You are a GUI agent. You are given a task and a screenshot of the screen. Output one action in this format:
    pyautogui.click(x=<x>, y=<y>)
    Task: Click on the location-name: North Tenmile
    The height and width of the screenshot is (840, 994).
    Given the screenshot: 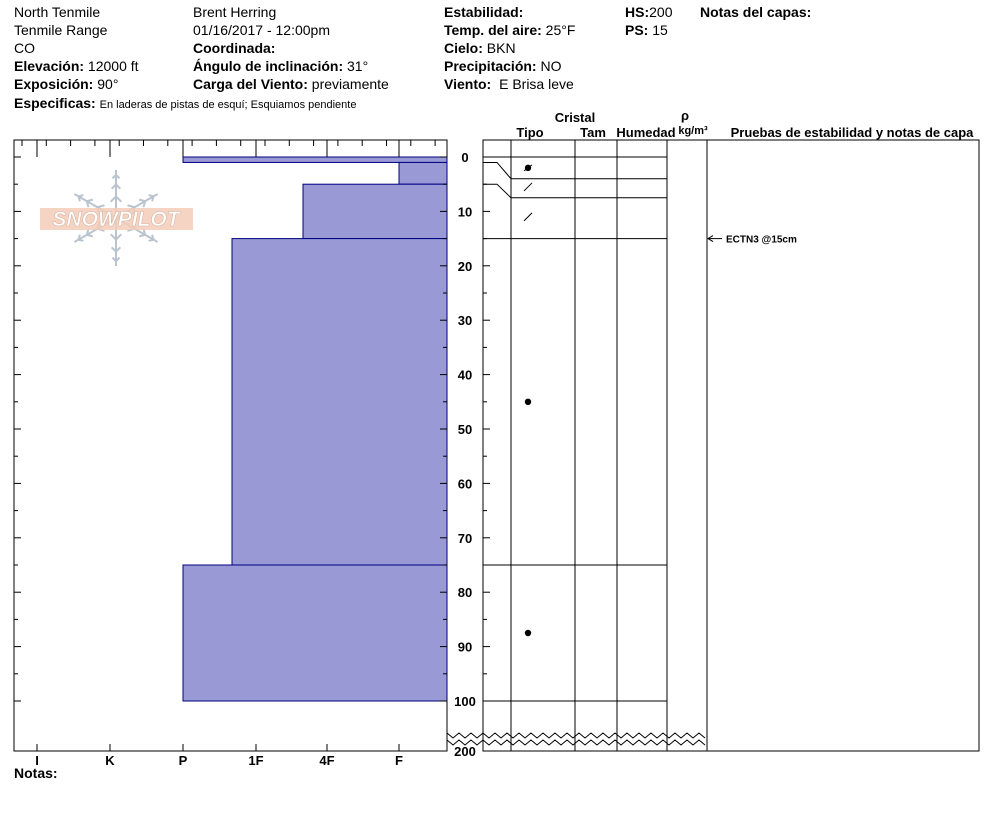 What is the action you would take?
    pyautogui.click(x=57, y=12)
    